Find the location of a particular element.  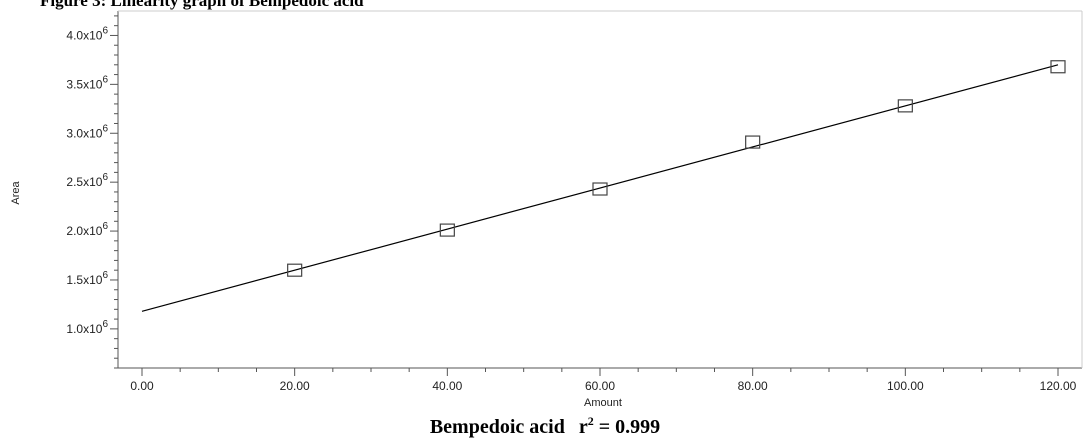

y-tick-label: 1.0x10⁶ is located at coordinates (87, 327).